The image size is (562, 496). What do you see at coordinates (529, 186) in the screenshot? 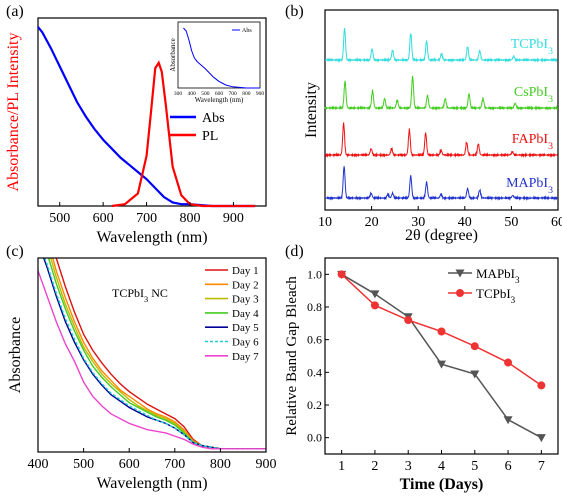
I see `series-label-mapbi3: MAPbI3` at bounding box center [529, 186].